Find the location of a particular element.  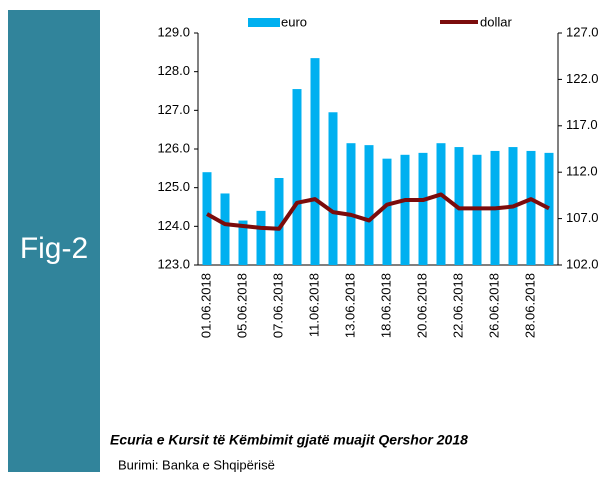

y2-tick-label: 107.0 is located at coordinates (582, 217).